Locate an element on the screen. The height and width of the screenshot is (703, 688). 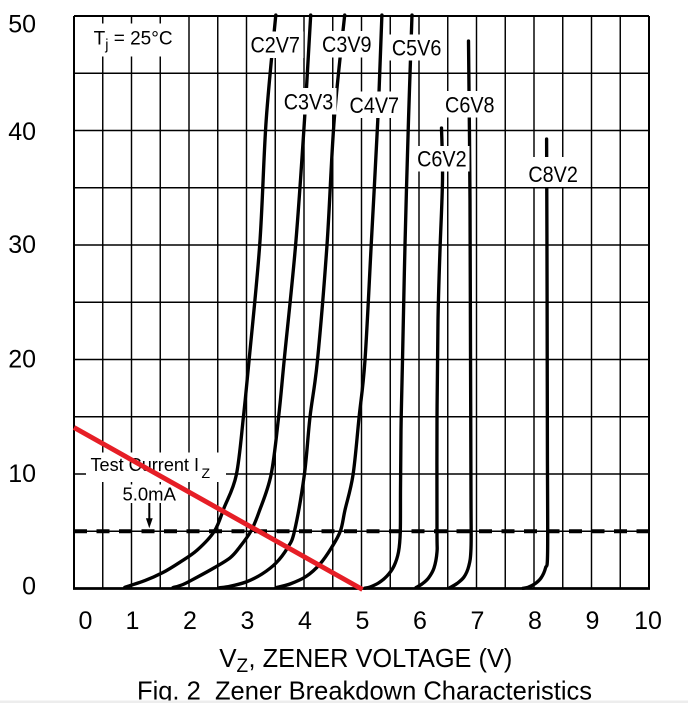
svg-text: Tj = 25°C is located at coordinates (133, 40).